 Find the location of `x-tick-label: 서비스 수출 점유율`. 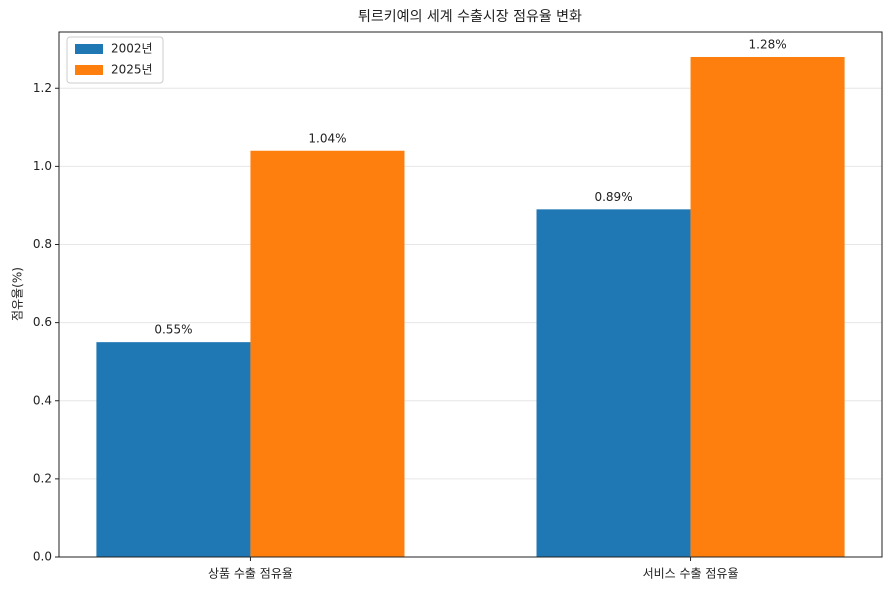

x-tick-label: 서비스 수출 점유율 is located at coordinates (691, 574).